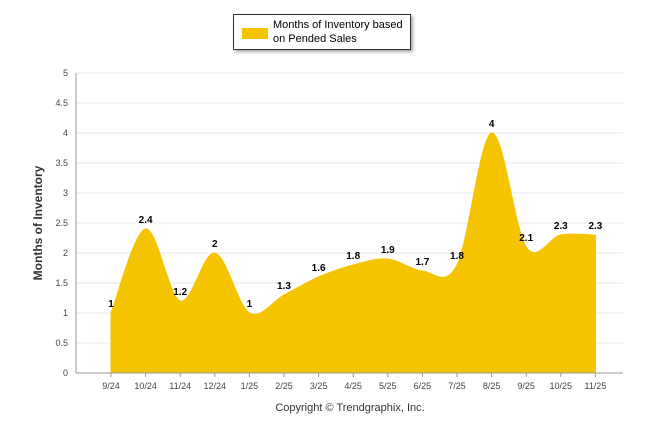 The height and width of the screenshot is (434, 646). I want to click on y-axis-title: Months of Inventory, so click(38, 222).